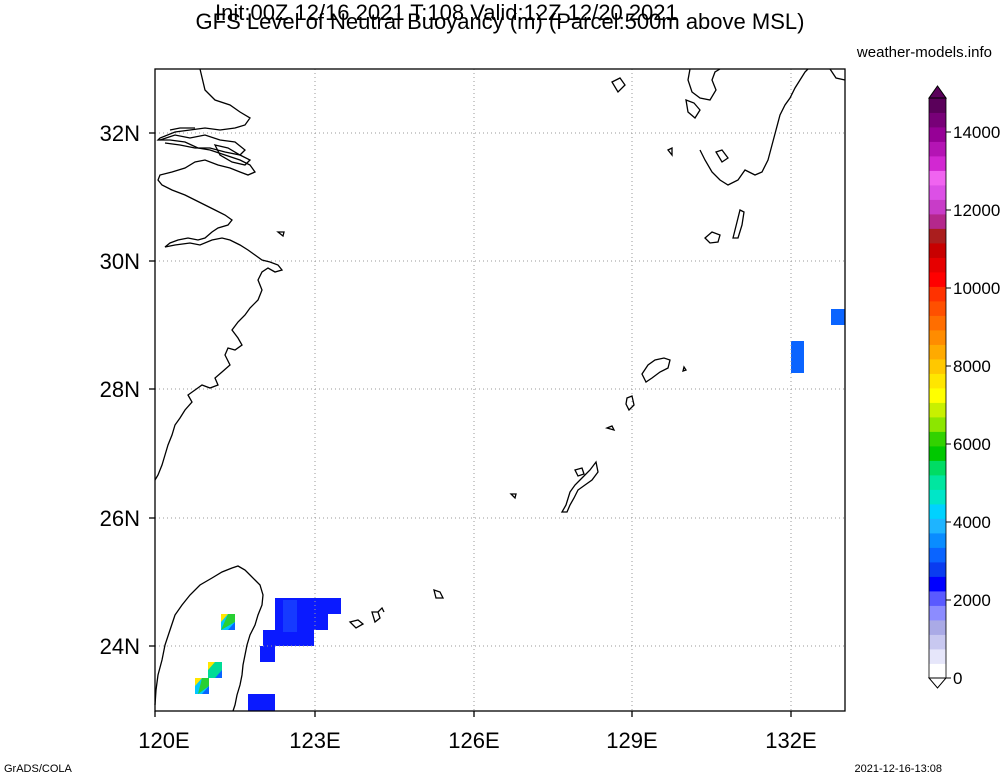 Image resolution: width=1000 pixels, height=779 pixels. Describe the element at coordinates (120, 518) in the screenshot. I see `lat-tick-label: 26N` at that location.